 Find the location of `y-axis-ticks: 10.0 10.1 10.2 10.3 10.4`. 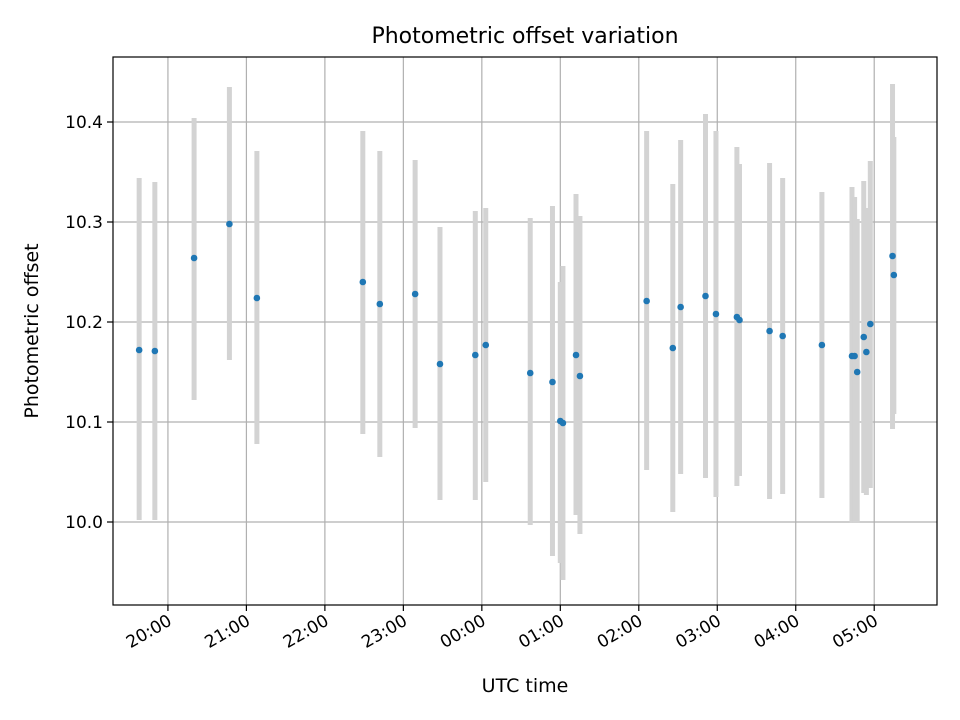

y-axis-ticks: 10.0 10.1 10.2 10.3 10.4 is located at coordinates (89, 323).